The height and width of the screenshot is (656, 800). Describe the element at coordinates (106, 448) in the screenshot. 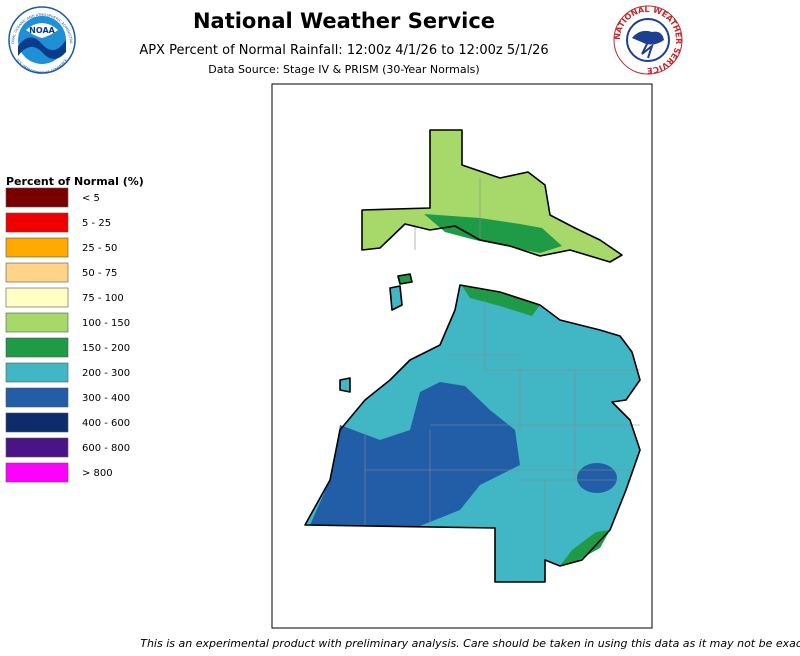

I see `legend-label: 600 - 800` at that location.